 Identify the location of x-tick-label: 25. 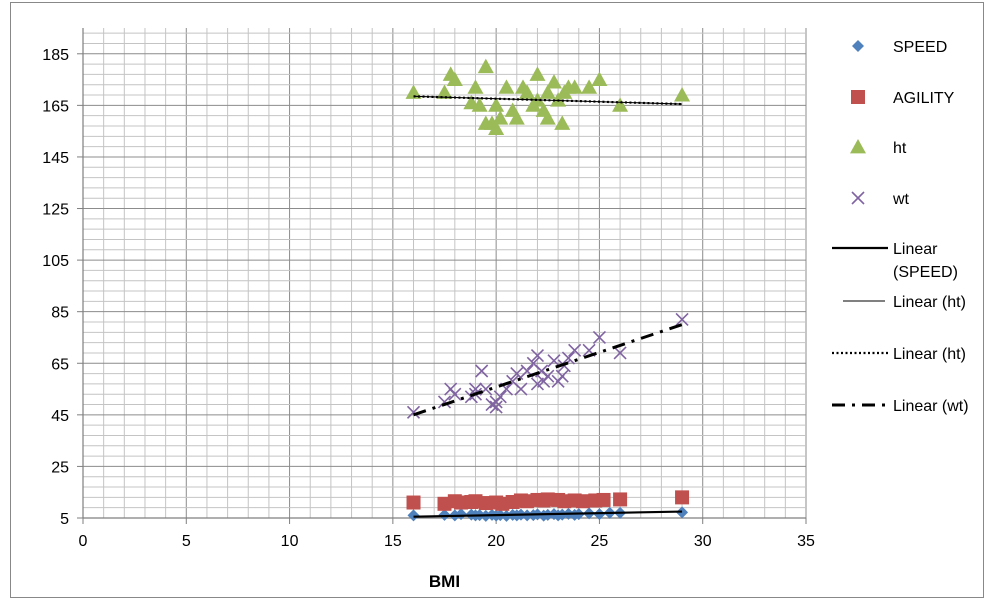
(600, 541).